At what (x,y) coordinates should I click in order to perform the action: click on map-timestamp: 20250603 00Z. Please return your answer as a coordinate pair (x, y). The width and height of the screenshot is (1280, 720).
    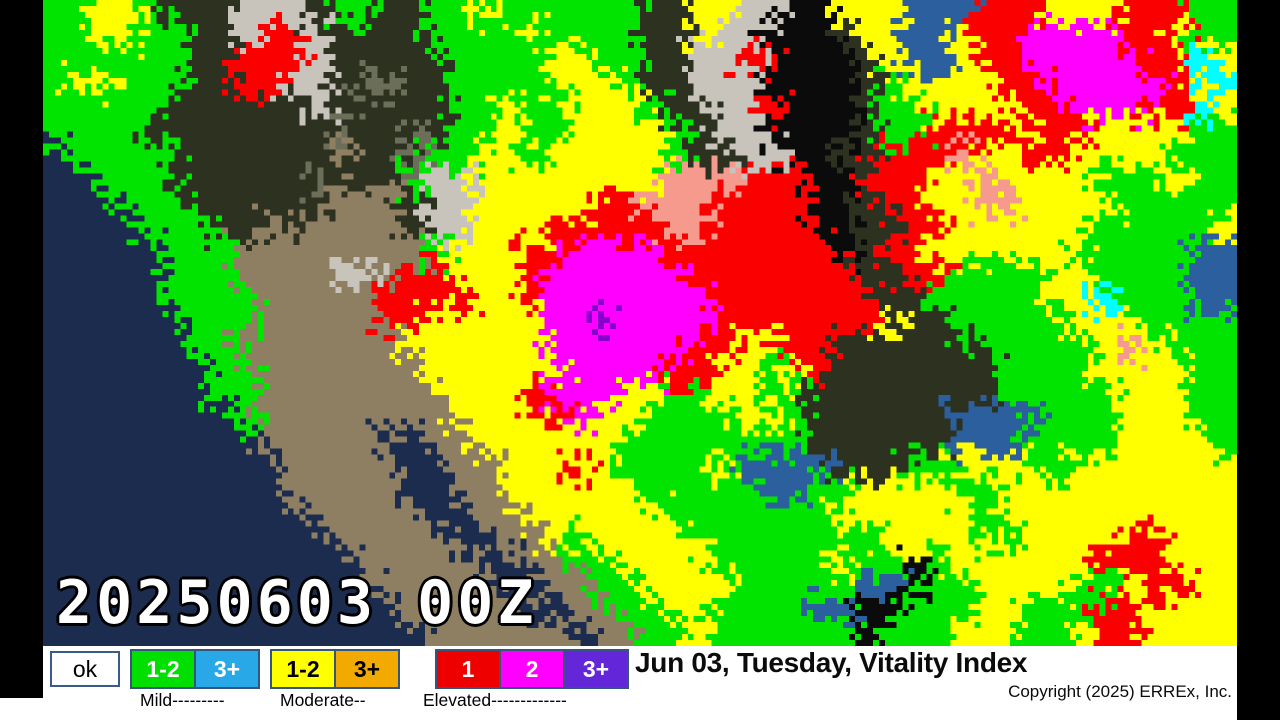
    Looking at the image, I should click on (297, 603).